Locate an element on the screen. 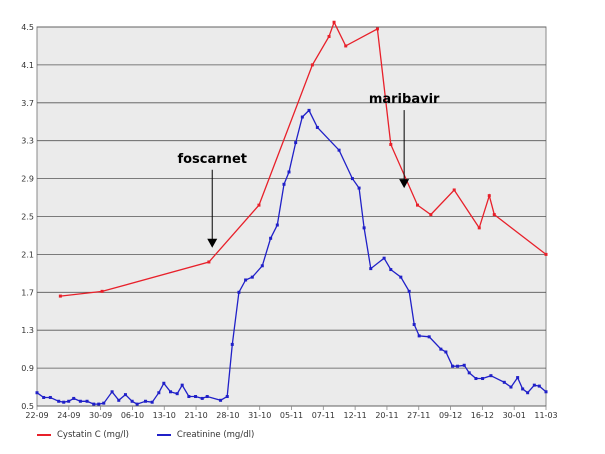 This screenshot has height=454, width=605. x-tick-label: 05-11 is located at coordinates (291, 415).